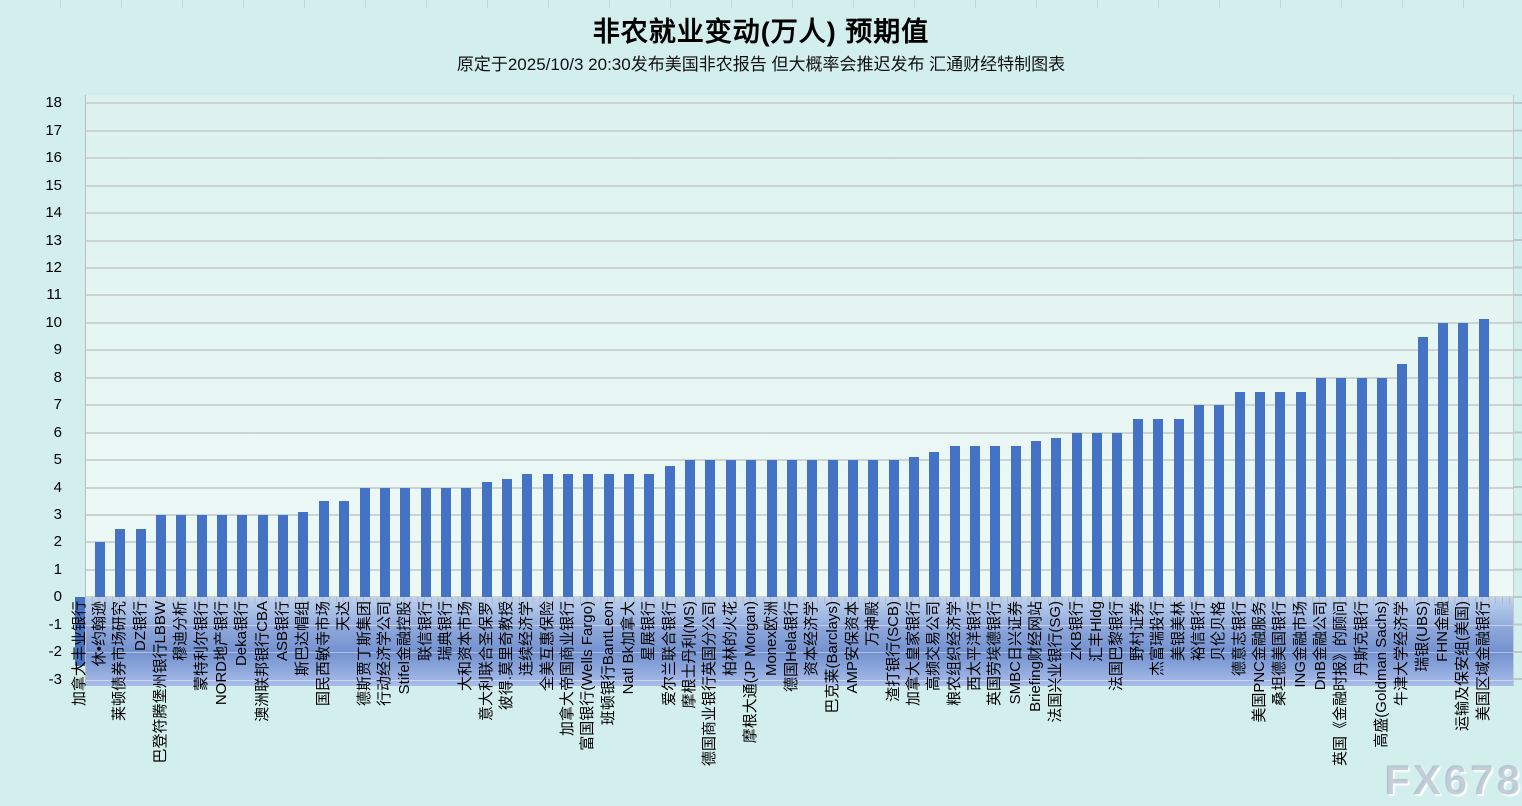 Image resolution: width=1522 pixels, height=806 pixels. I want to click on y-axis-tick-label: 8, so click(57, 377).